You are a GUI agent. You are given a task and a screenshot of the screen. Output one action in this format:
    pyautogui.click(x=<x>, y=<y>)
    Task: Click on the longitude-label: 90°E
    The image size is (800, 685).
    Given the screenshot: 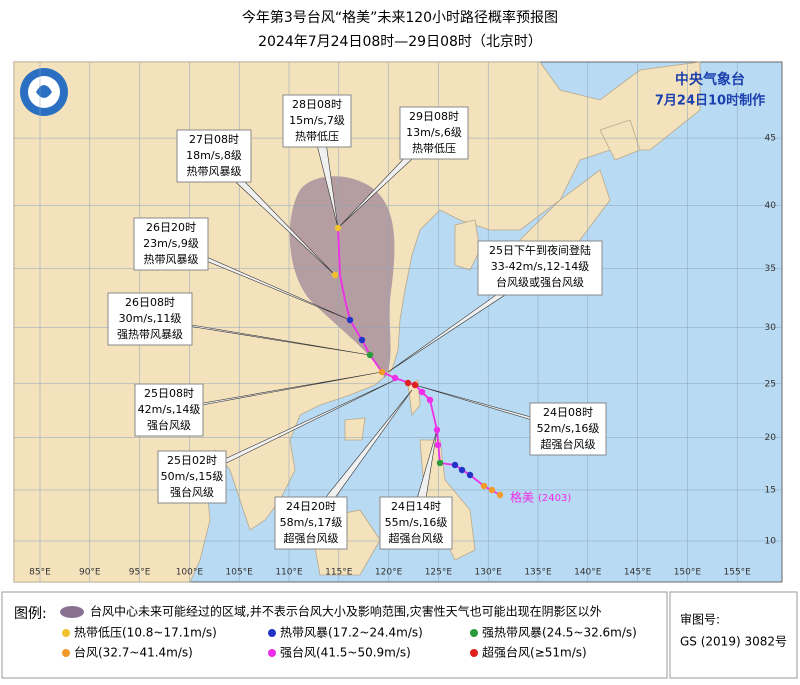 What is the action you would take?
    pyautogui.click(x=90, y=573)
    